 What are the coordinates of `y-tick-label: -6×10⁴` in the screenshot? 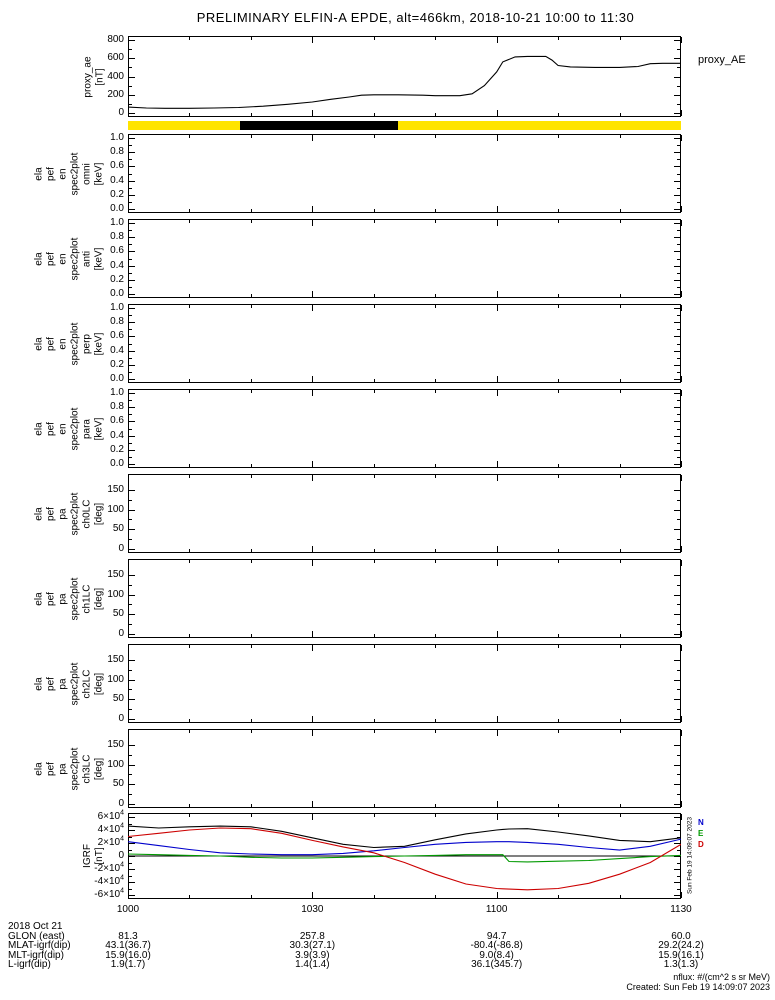 It's located at (109, 893).